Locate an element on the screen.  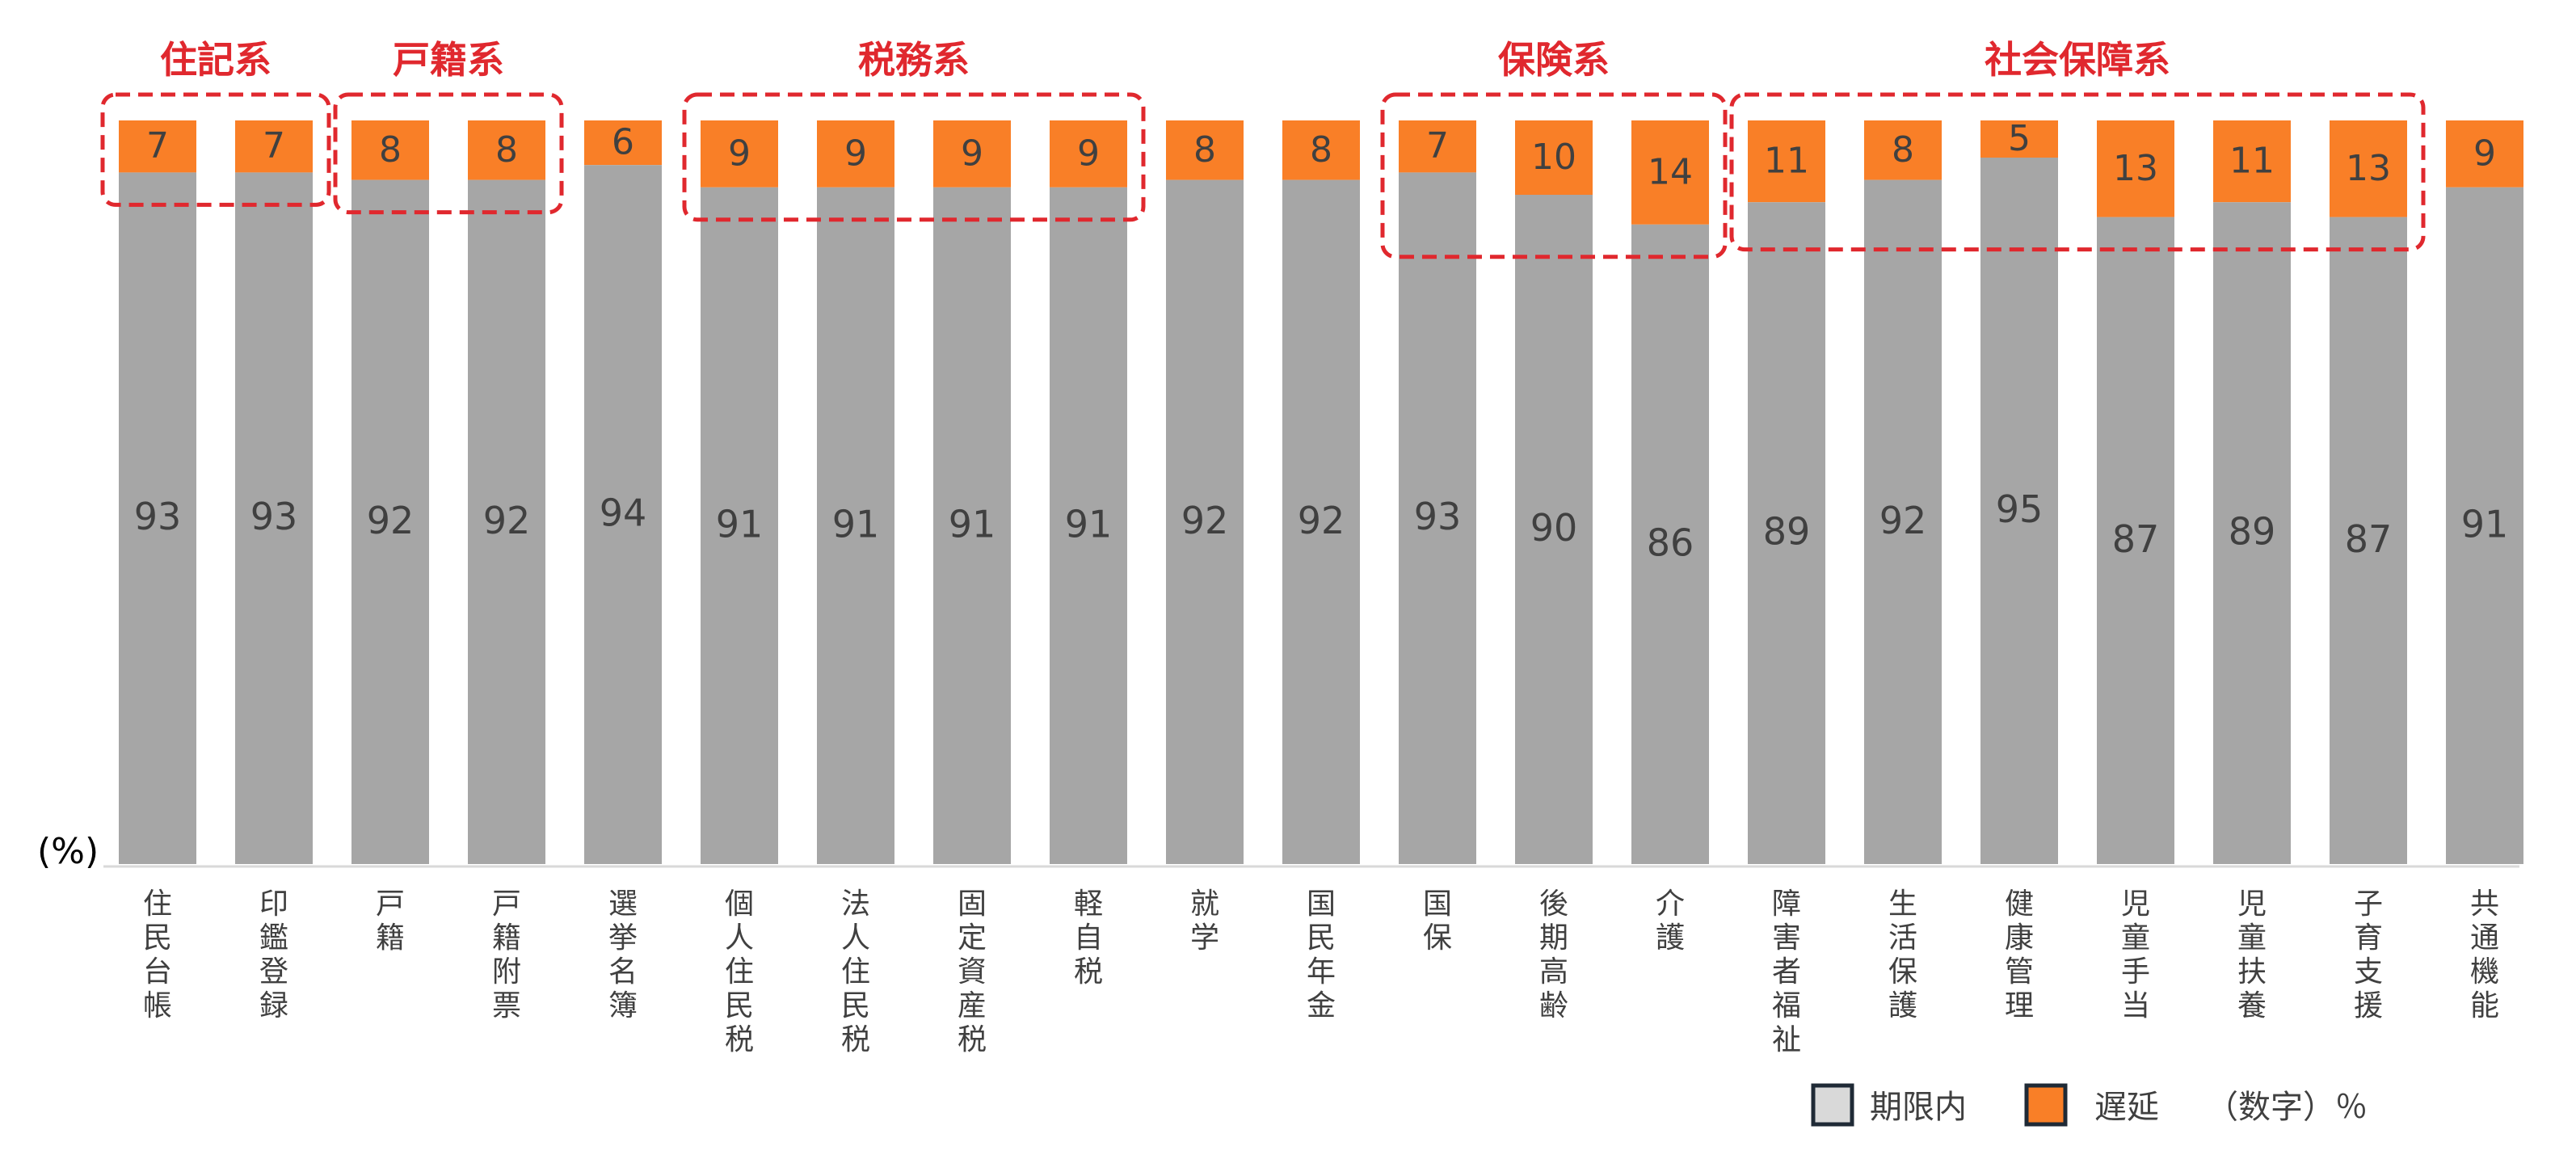
data-label-in-time-6: 91 is located at coordinates (856, 524).